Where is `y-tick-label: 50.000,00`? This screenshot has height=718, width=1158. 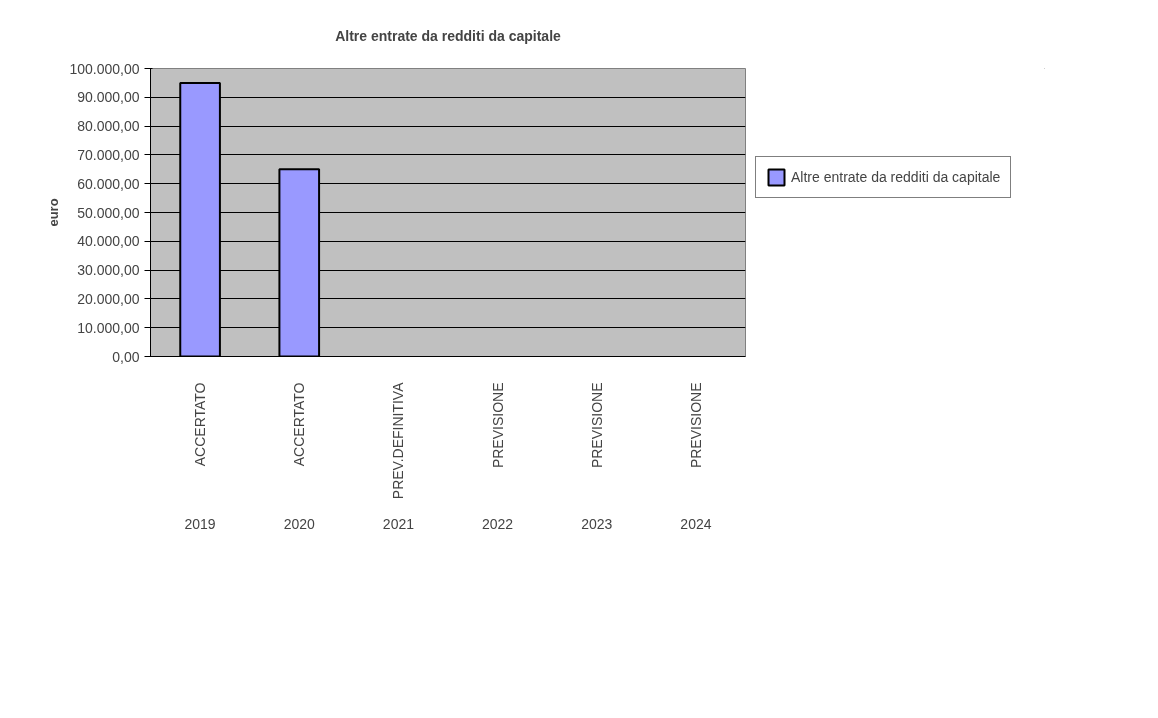
y-tick-label: 50.000,00 is located at coordinates (108, 212).